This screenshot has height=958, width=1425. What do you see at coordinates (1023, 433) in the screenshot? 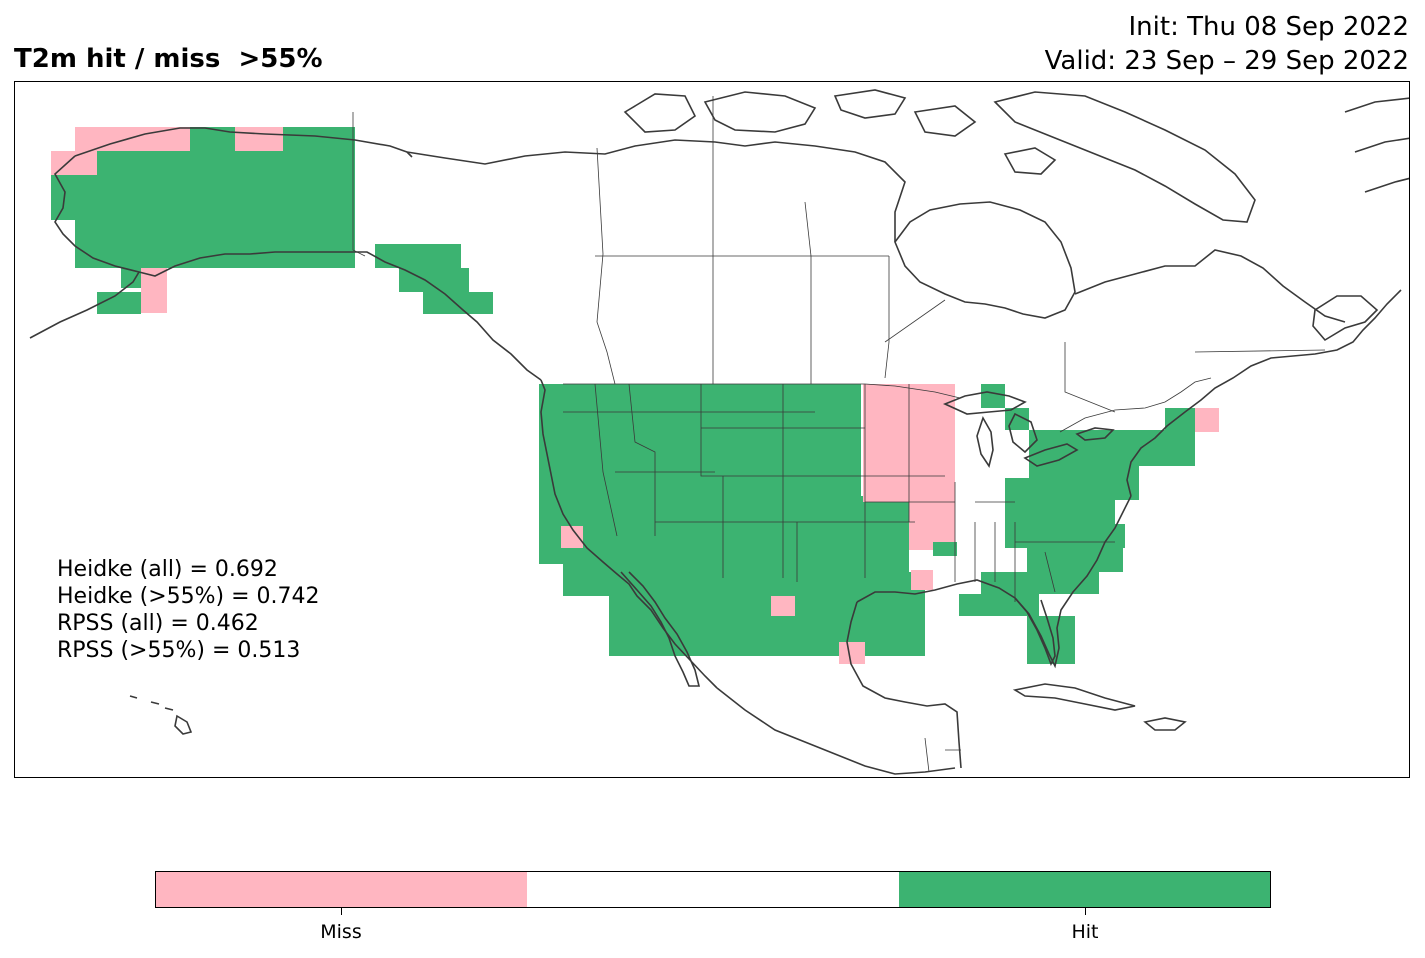
I see `lake-huron` at bounding box center [1023, 433].